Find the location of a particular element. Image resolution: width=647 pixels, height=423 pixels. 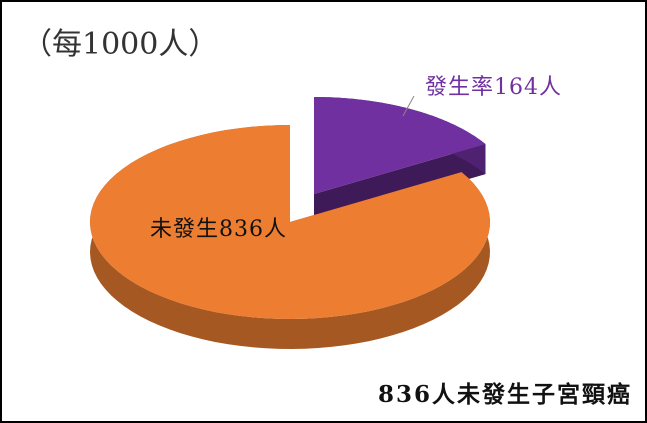

footnote: 836人未發生子宮頸癌 is located at coordinates (505, 394).